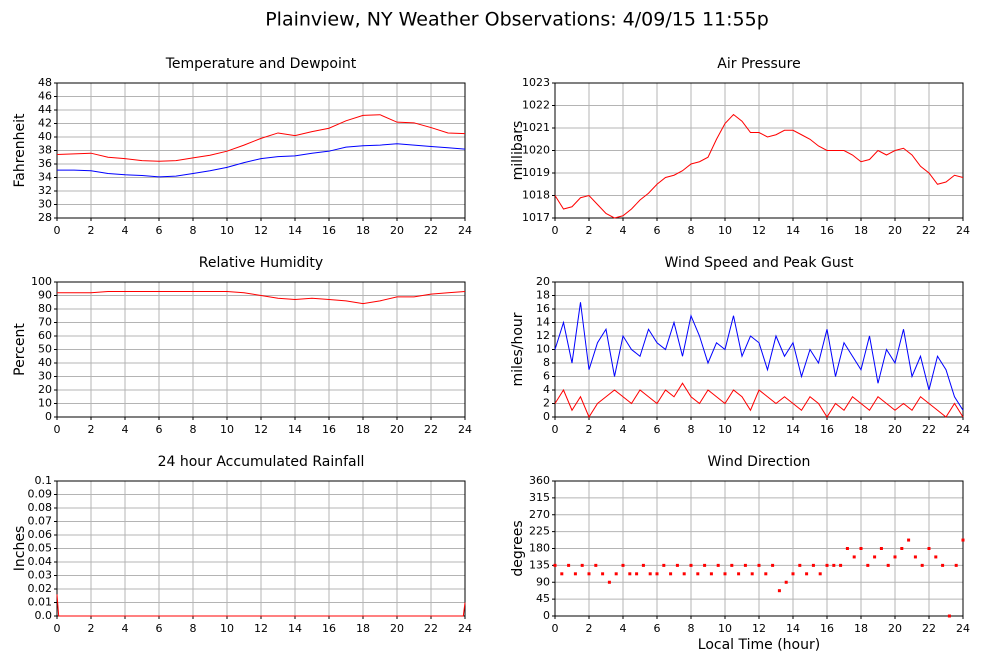 This screenshot has height=659, width=999. Describe the element at coordinates (539, 480) in the screenshot. I see `y-tick-label: 360` at that location.